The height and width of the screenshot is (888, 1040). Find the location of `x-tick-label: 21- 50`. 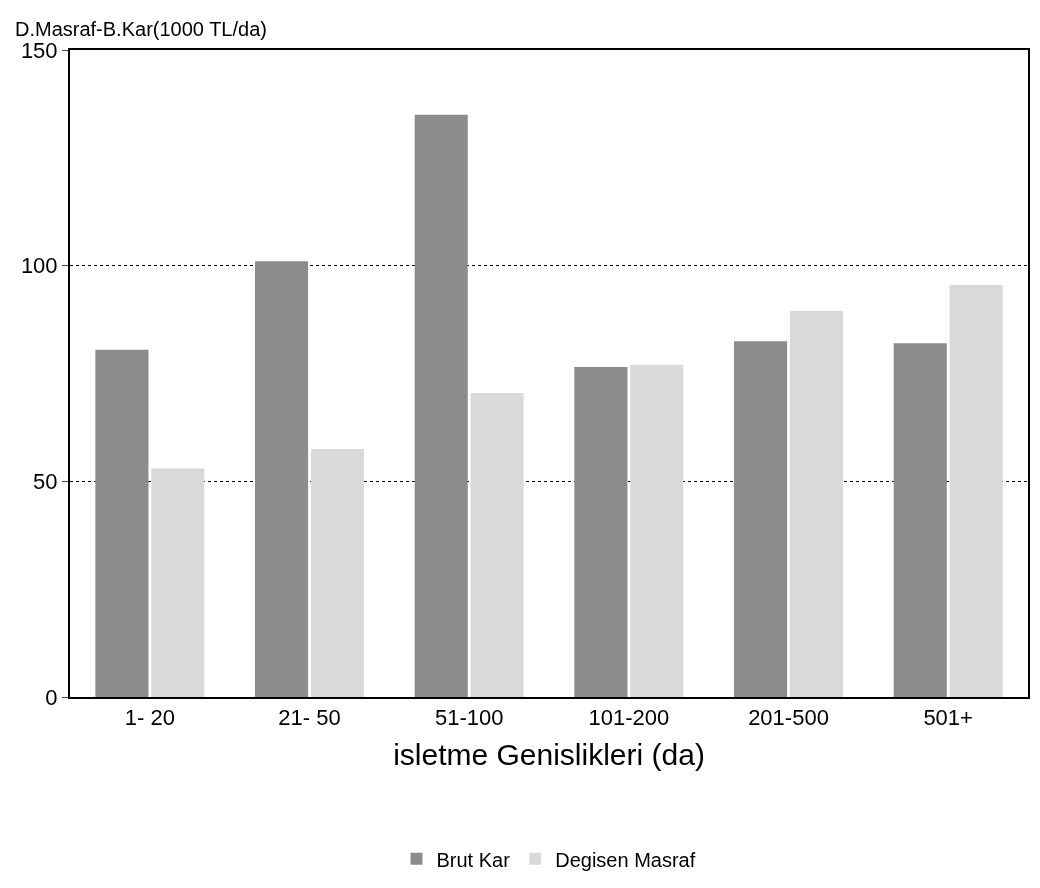

x-tick-label: 21- 50 is located at coordinates (309, 718).